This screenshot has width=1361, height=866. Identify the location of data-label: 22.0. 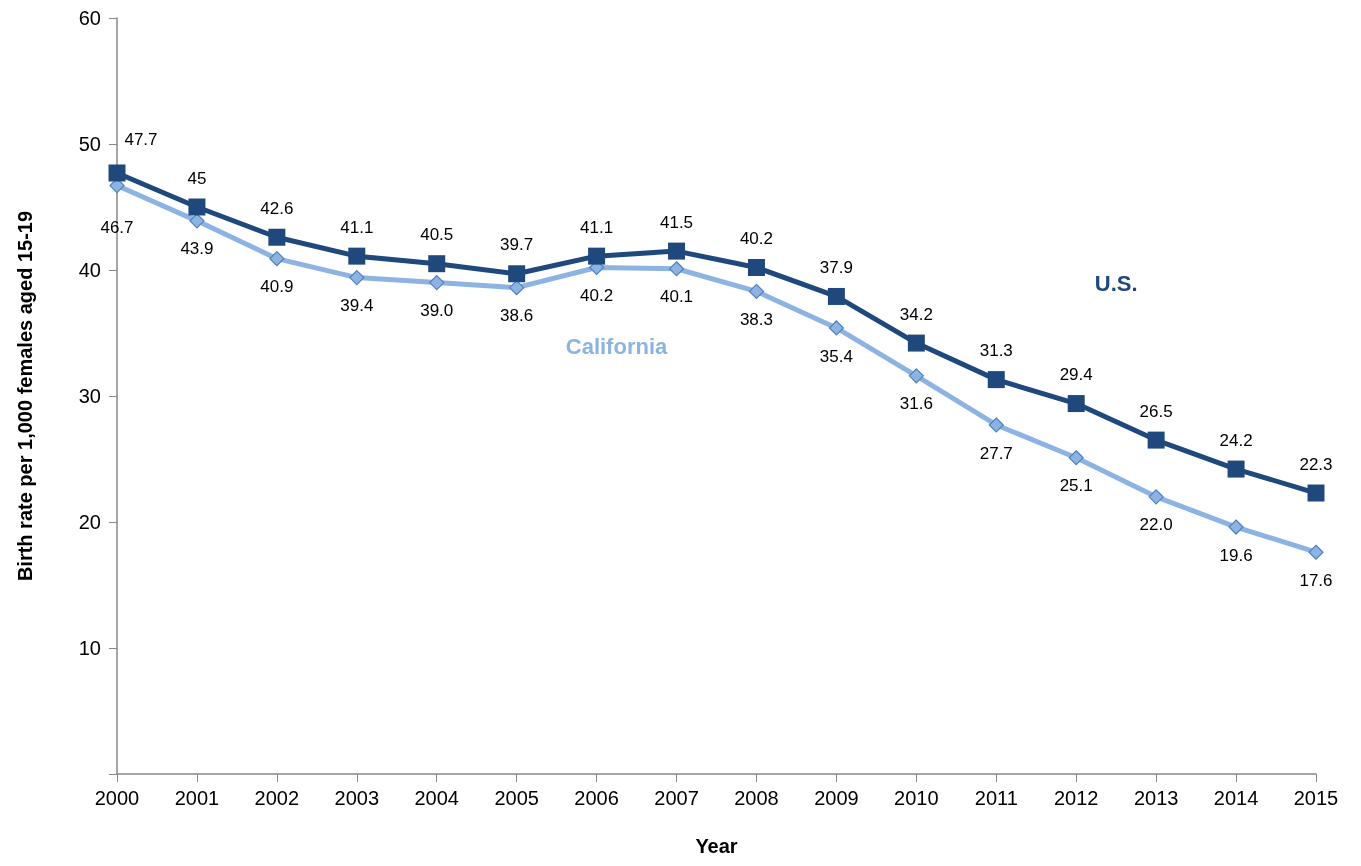
(1156, 525).